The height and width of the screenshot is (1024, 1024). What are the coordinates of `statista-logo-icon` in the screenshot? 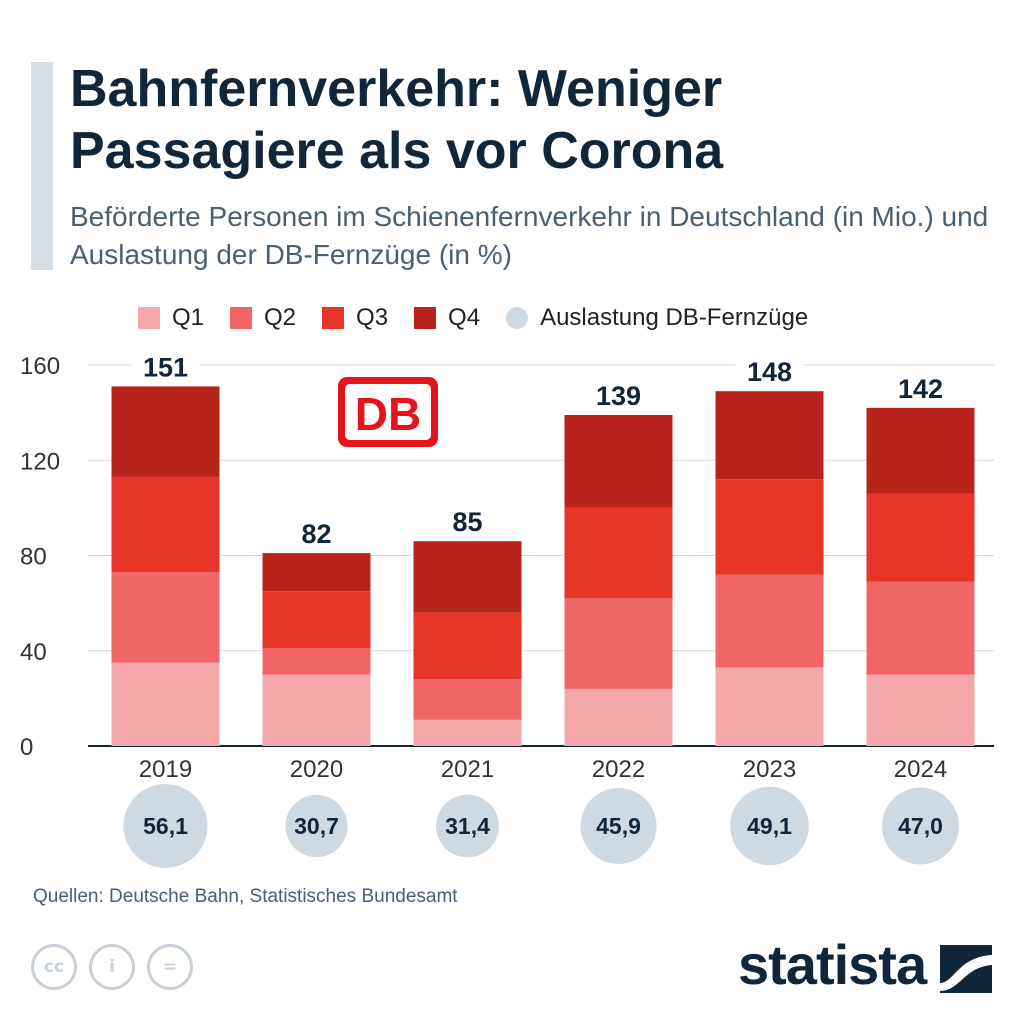 It's located at (966, 969).